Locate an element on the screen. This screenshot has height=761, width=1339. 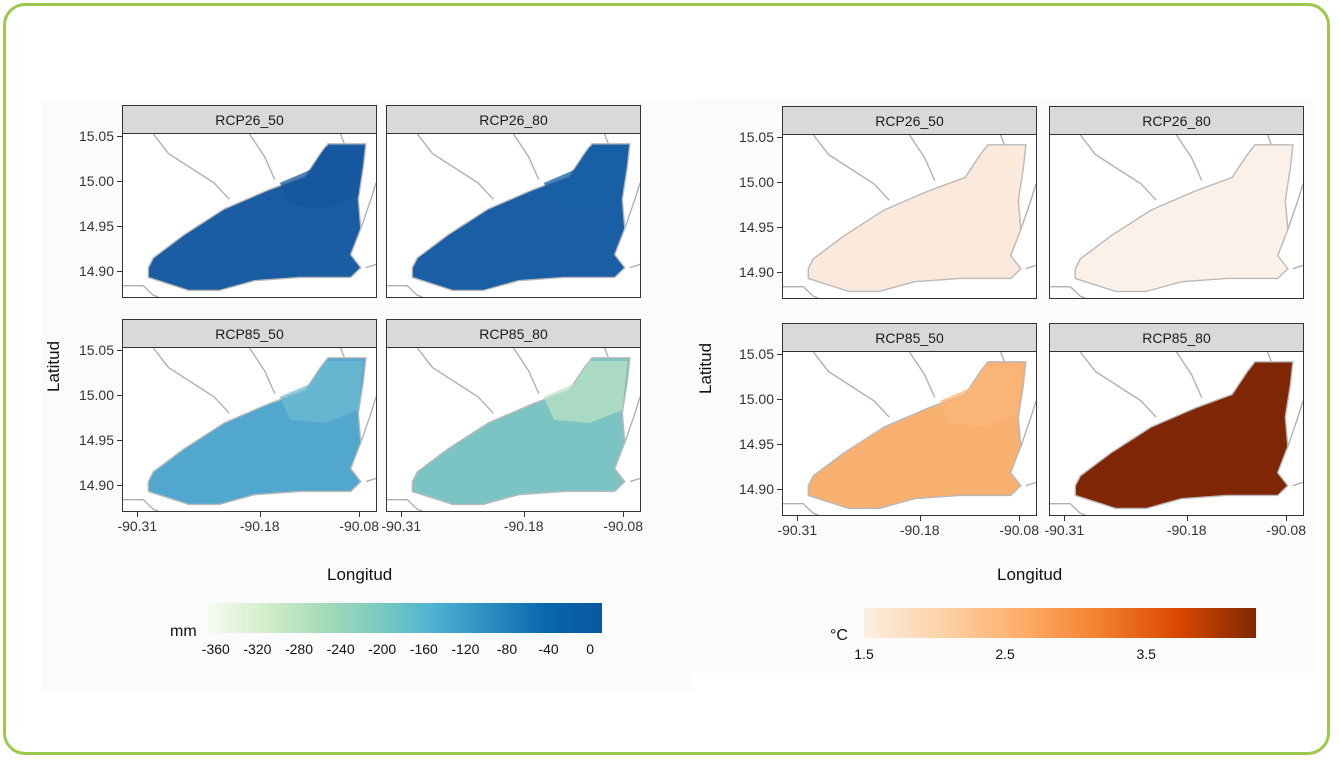
legend-title: °C is located at coordinates (839, 635).